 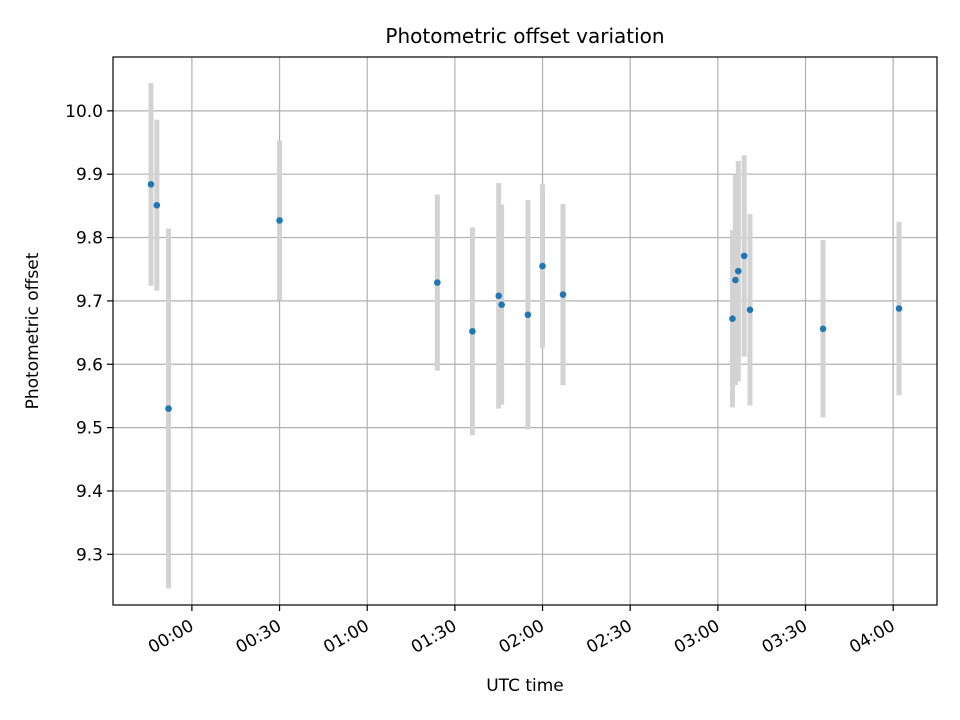 I want to click on y-axis-ticks: 9.3 9.4 9.5 9.6 9.7 9.8 9.9 10.0, so click(x=89, y=333).